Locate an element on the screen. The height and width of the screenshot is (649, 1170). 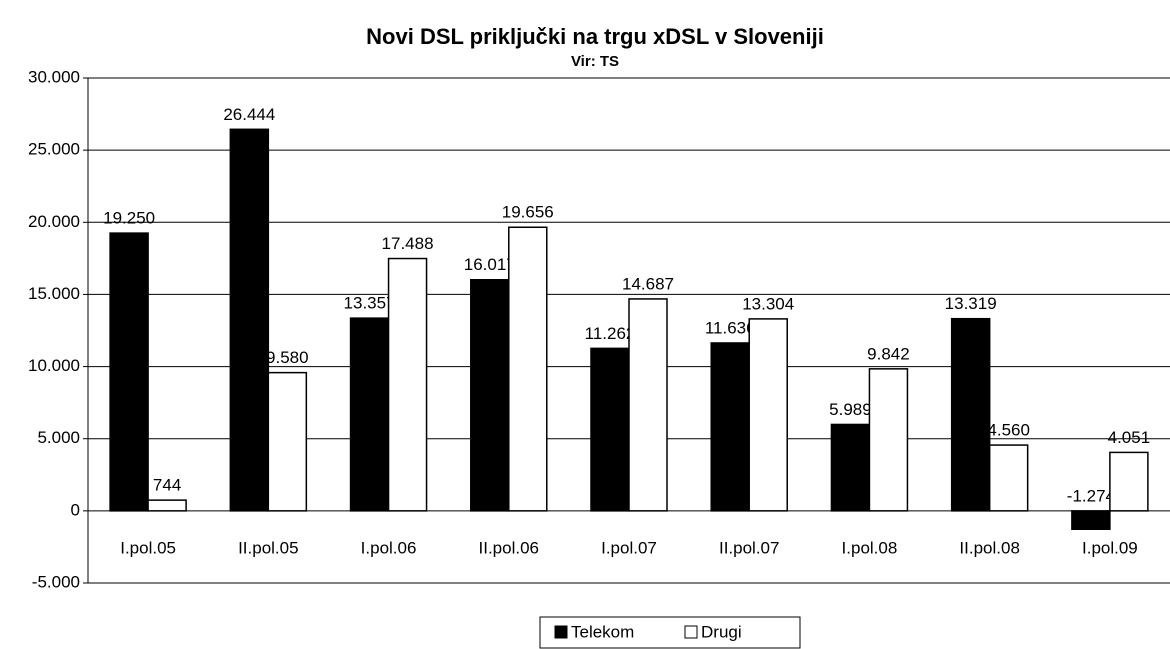
value-label: 13.304 is located at coordinates (768, 303).